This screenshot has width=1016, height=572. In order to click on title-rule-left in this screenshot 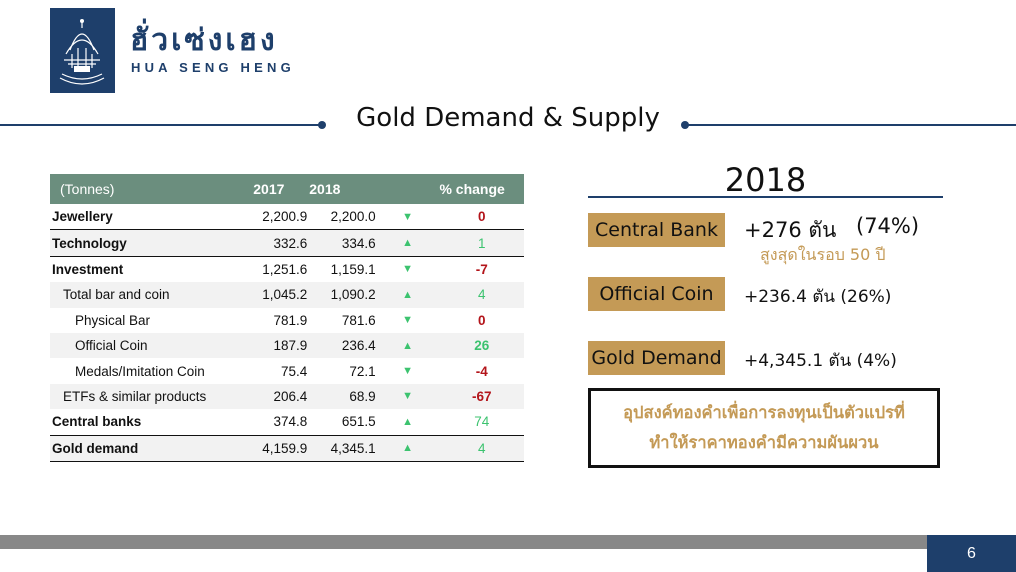, I will do `click(161, 125)`.